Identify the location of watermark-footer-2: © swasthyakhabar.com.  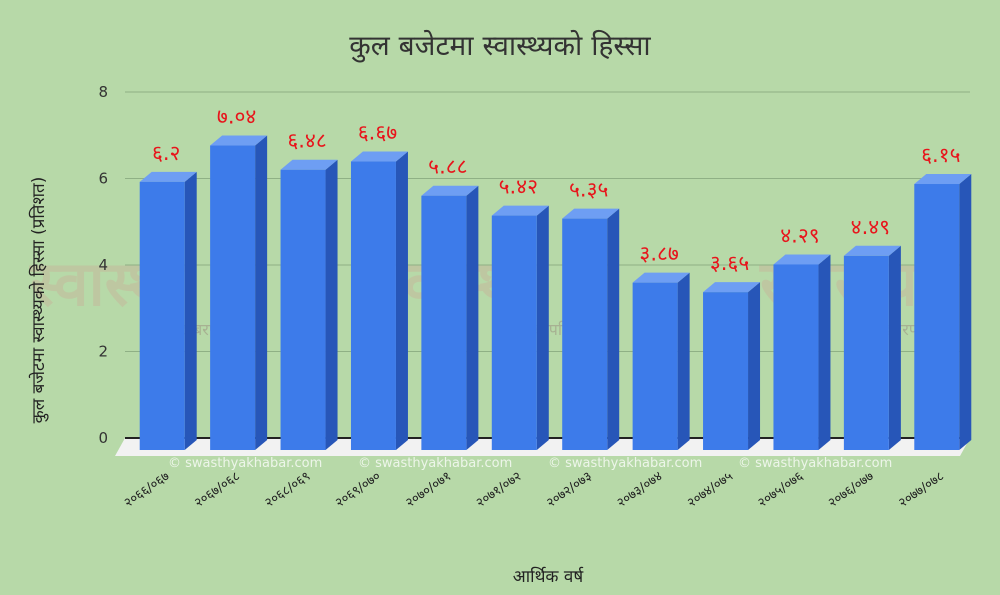
(435, 463).